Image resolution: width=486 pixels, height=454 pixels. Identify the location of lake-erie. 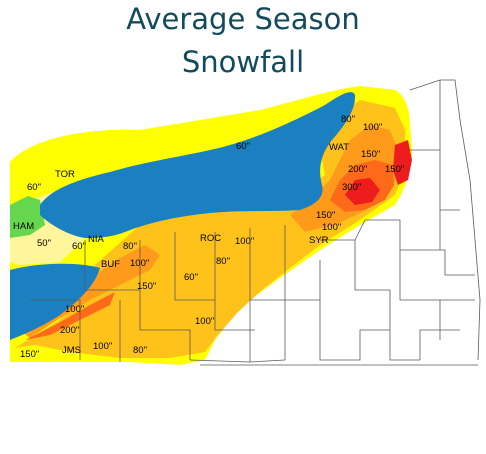
(55, 301).